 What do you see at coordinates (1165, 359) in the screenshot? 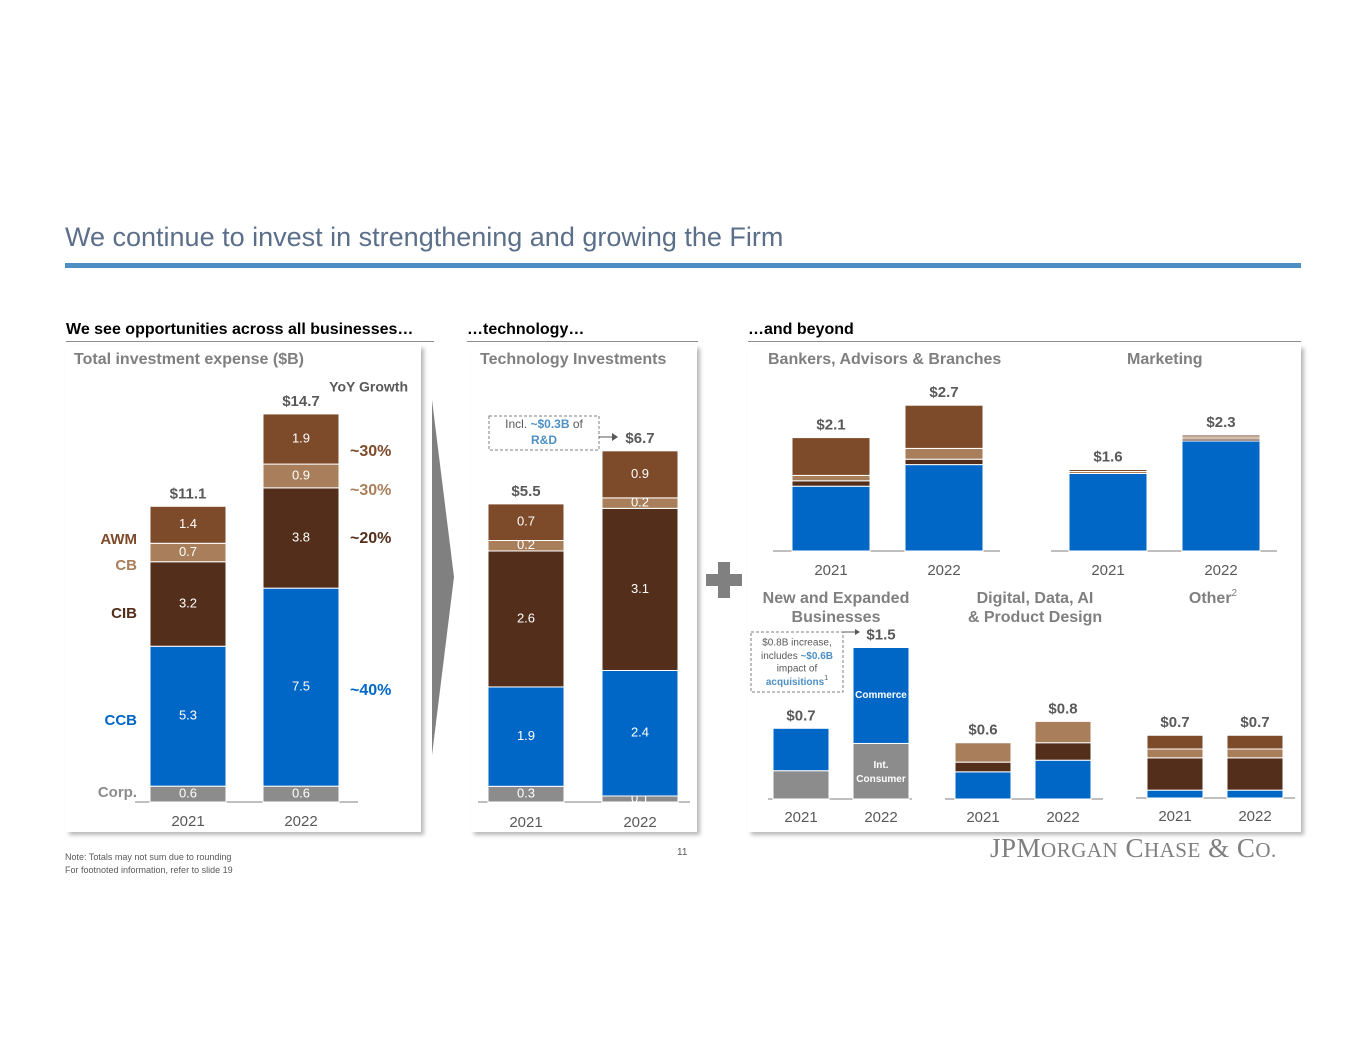
I see `chart-title-marketing: Marketing` at bounding box center [1165, 359].